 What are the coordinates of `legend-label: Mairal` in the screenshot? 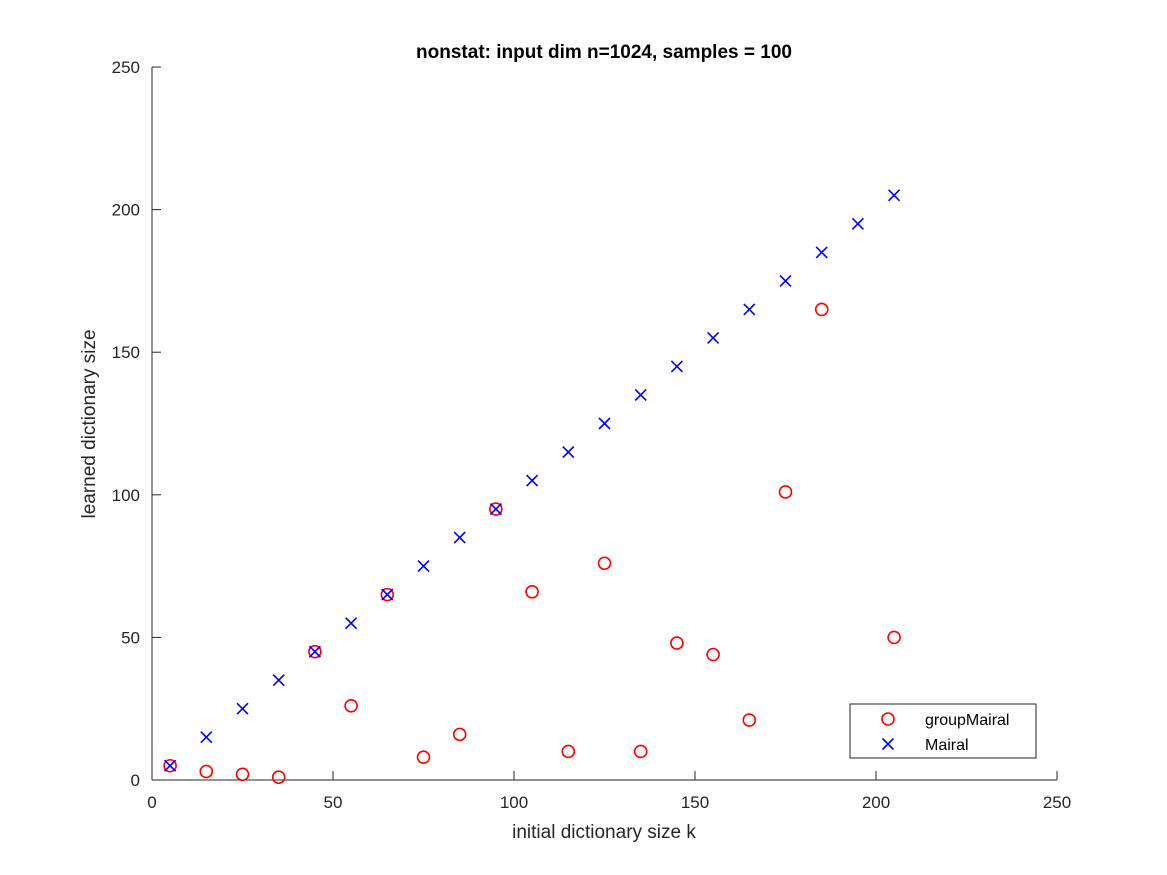 It's located at (947, 745).